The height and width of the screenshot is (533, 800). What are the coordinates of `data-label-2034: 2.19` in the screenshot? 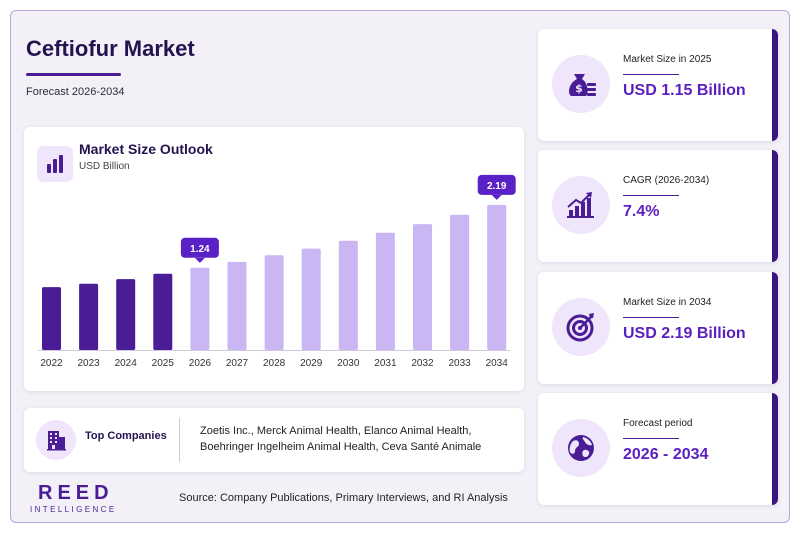 It's located at (496, 187).